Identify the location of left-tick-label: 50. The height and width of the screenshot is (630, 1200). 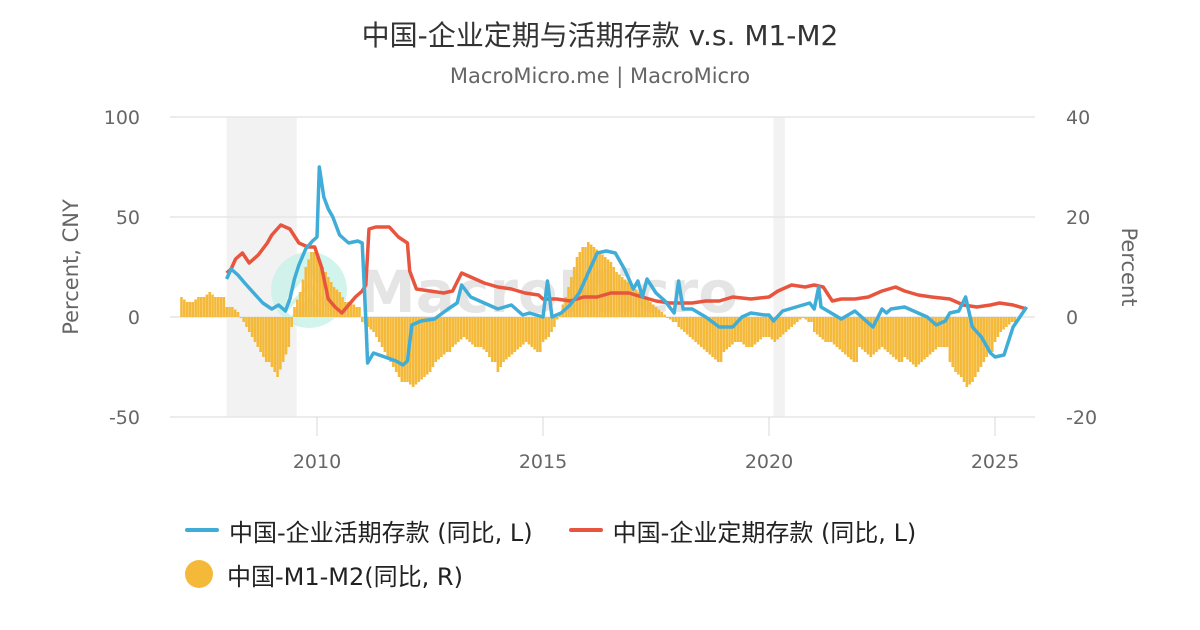
(128, 218).